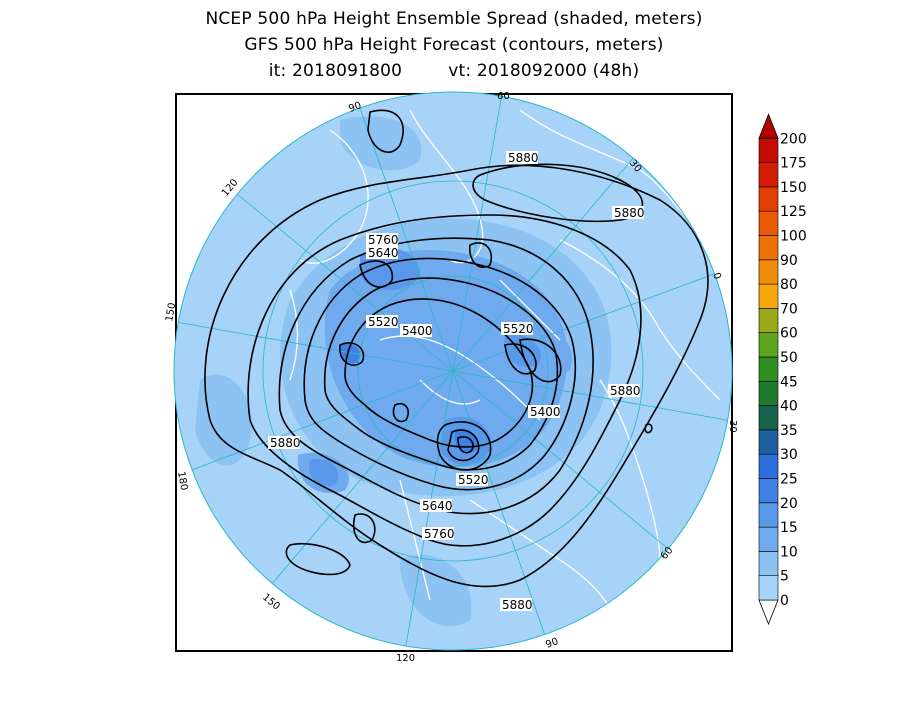 This screenshot has width=908, height=702. What do you see at coordinates (789, 382) in the screenshot?
I see `colorbar-tick-label: 45` at bounding box center [789, 382].